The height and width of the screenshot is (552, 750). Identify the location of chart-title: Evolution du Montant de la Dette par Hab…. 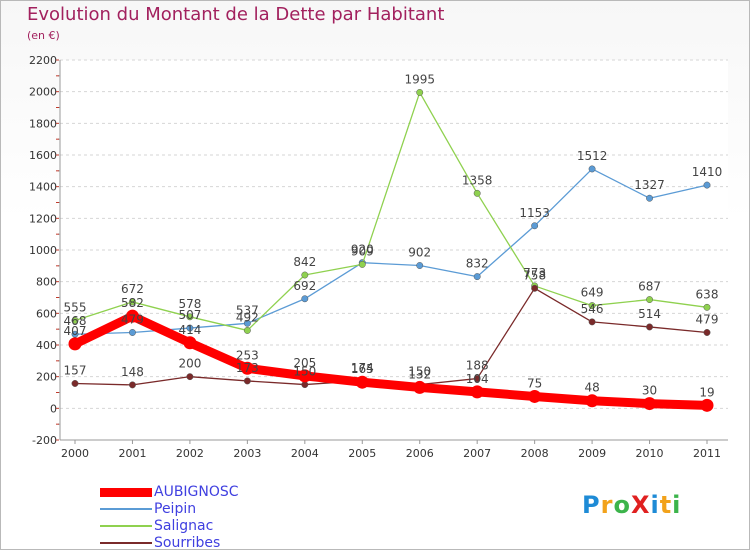
(236, 14).